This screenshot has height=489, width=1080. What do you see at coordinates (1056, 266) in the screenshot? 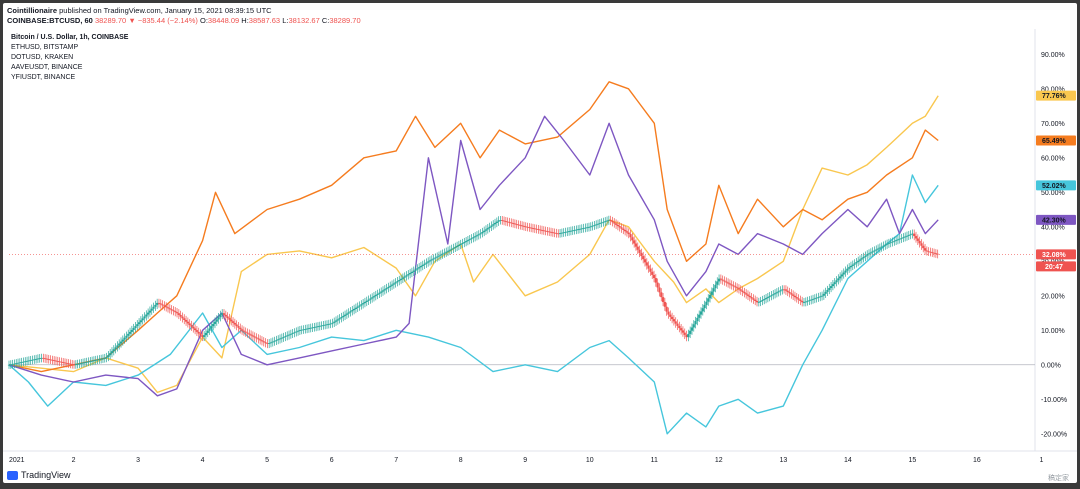
I see `btc-countdown-bg` at bounding box center [1056, 266].